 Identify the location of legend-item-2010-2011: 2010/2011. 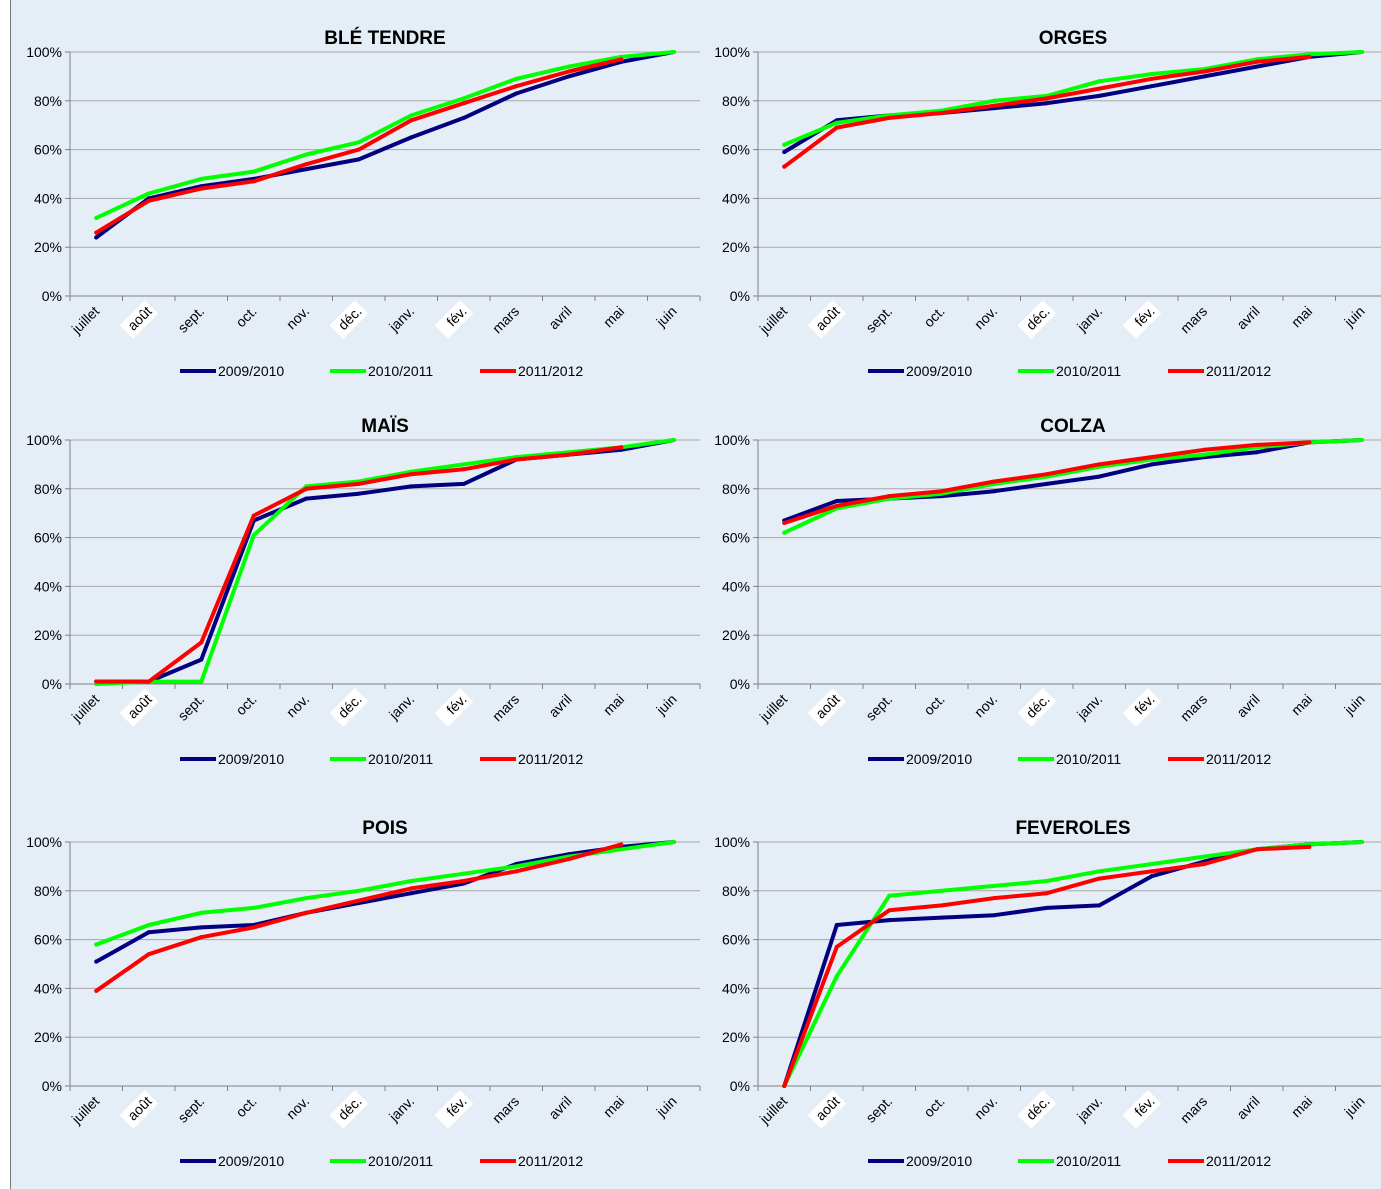
(1069, 371).